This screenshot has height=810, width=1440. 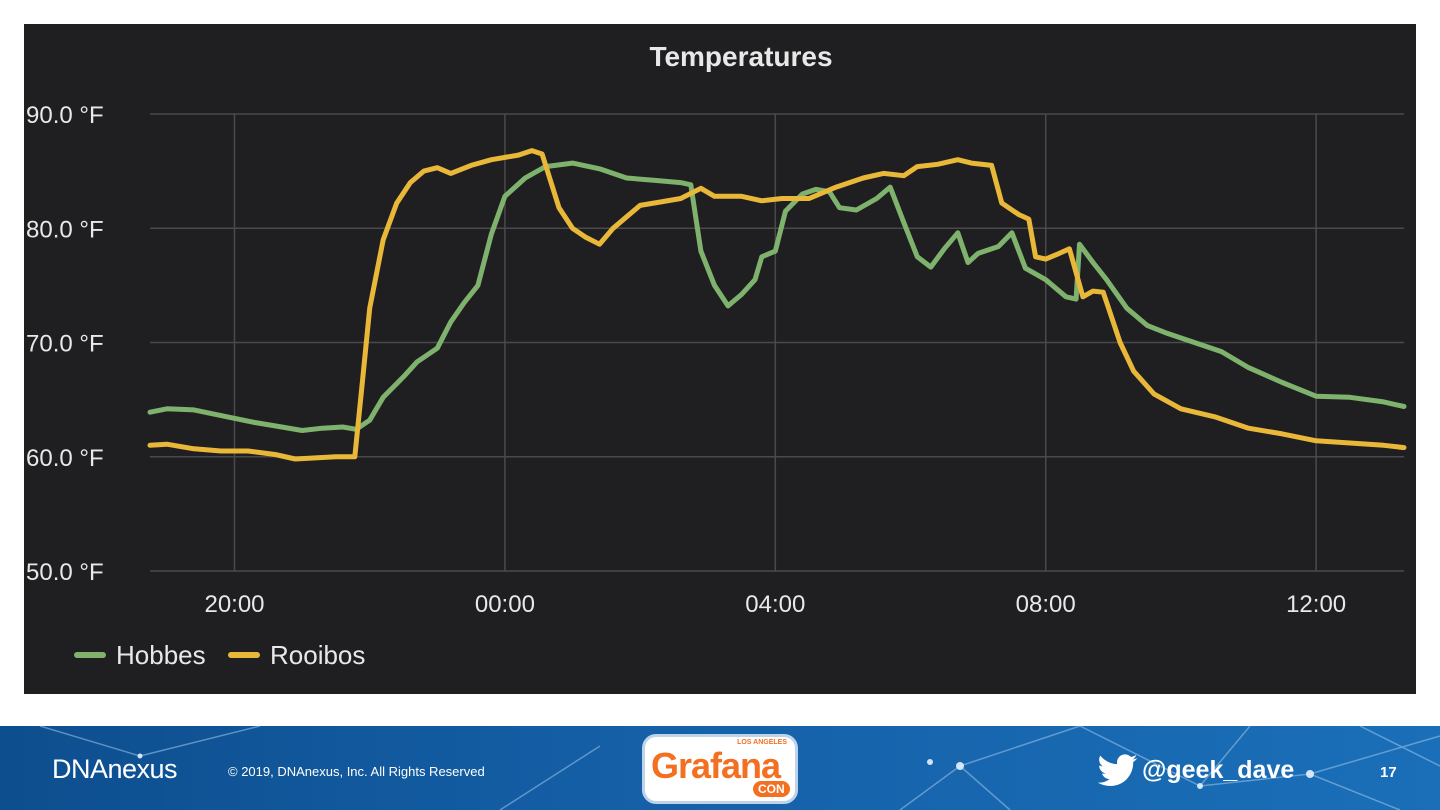 What do you see at coordinates (1046, 604) in the screenshot?
I see `x-tick-label: 08:00` at bounding box center [1046, 604].